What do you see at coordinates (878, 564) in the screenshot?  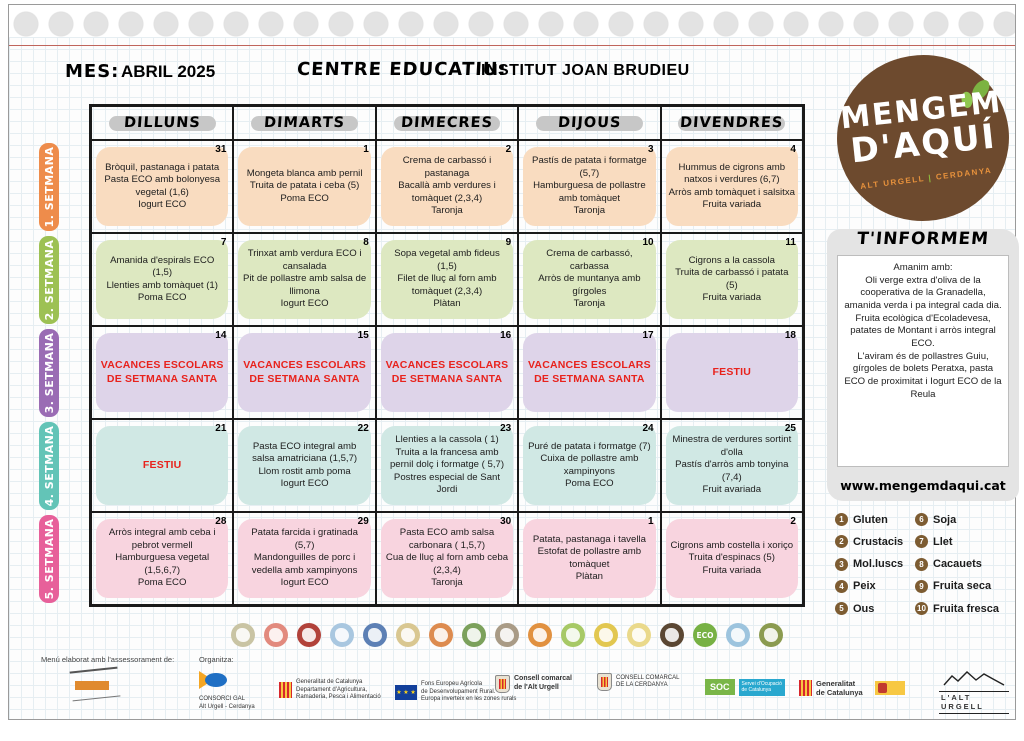 I see `allergen-label: Mol.luscs` at bounding box center [878, 564].